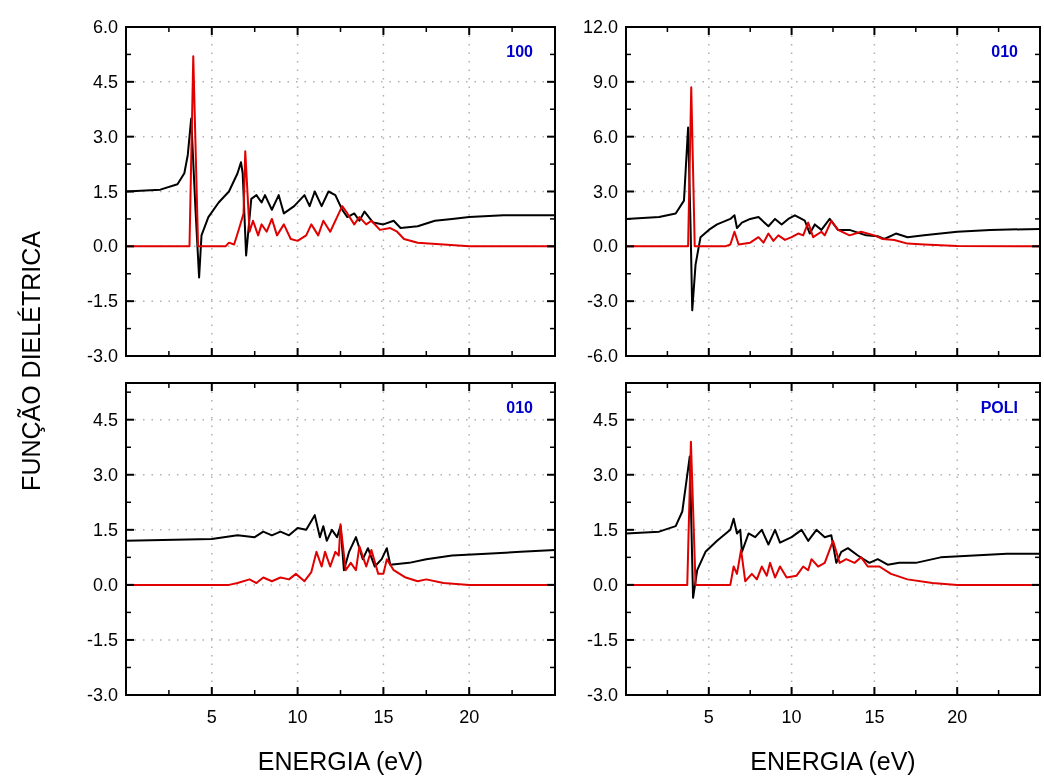  Describe the element at coordinates (520, 51) in the screenshot. I see `annotation: 100` at that location.